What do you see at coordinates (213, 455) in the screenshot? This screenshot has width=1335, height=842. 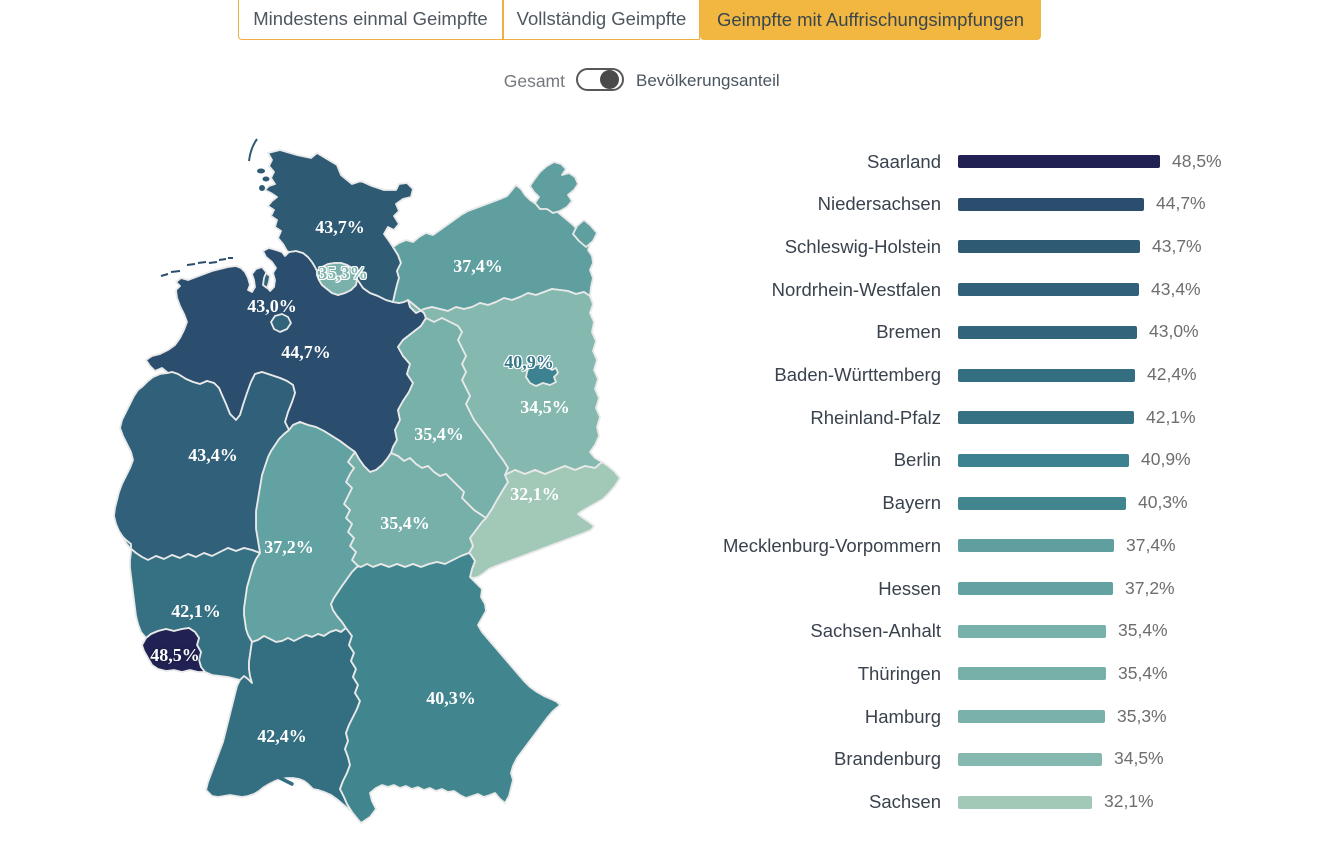 I see `svg-text: 43,4%` at bounding box center [213, 455].